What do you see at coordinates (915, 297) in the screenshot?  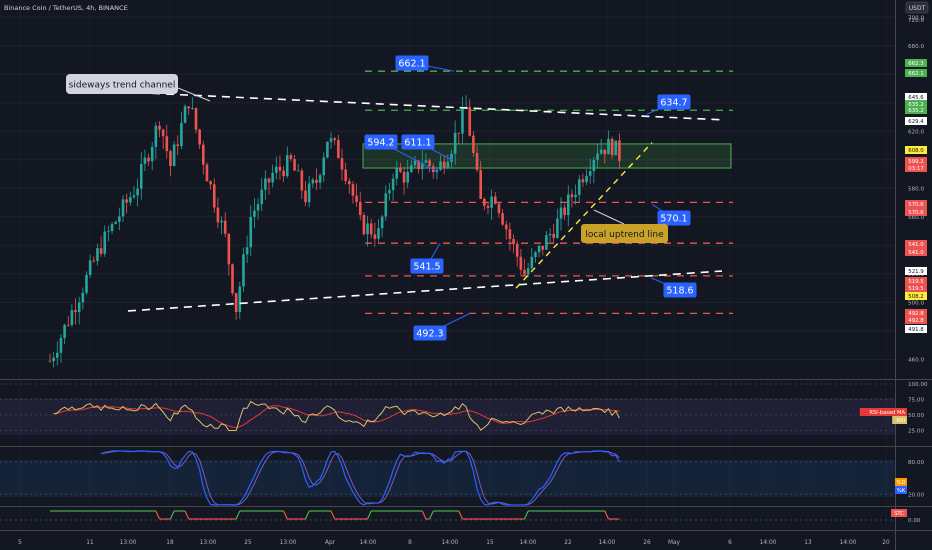 I see `price-tag-text: 508.2` at bounding box center [915, 297].